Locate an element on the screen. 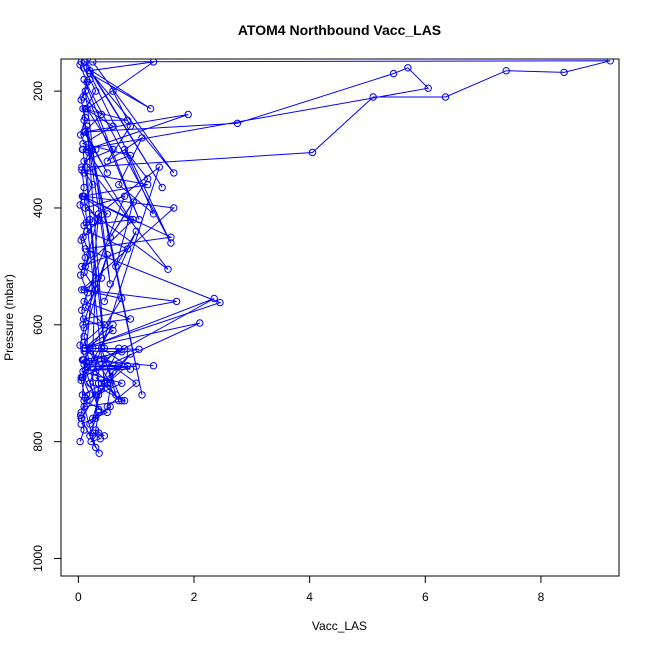 The height and width of the screenshot is (650, 650). y-tick-label: 400 is located at coordinates (38, 208).